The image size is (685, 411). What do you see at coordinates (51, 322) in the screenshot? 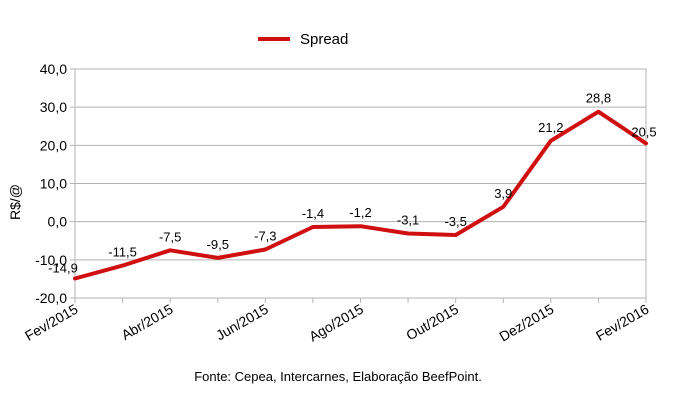
I see `x-tick-label: Fev/2015` at bounding box center [51, 322].